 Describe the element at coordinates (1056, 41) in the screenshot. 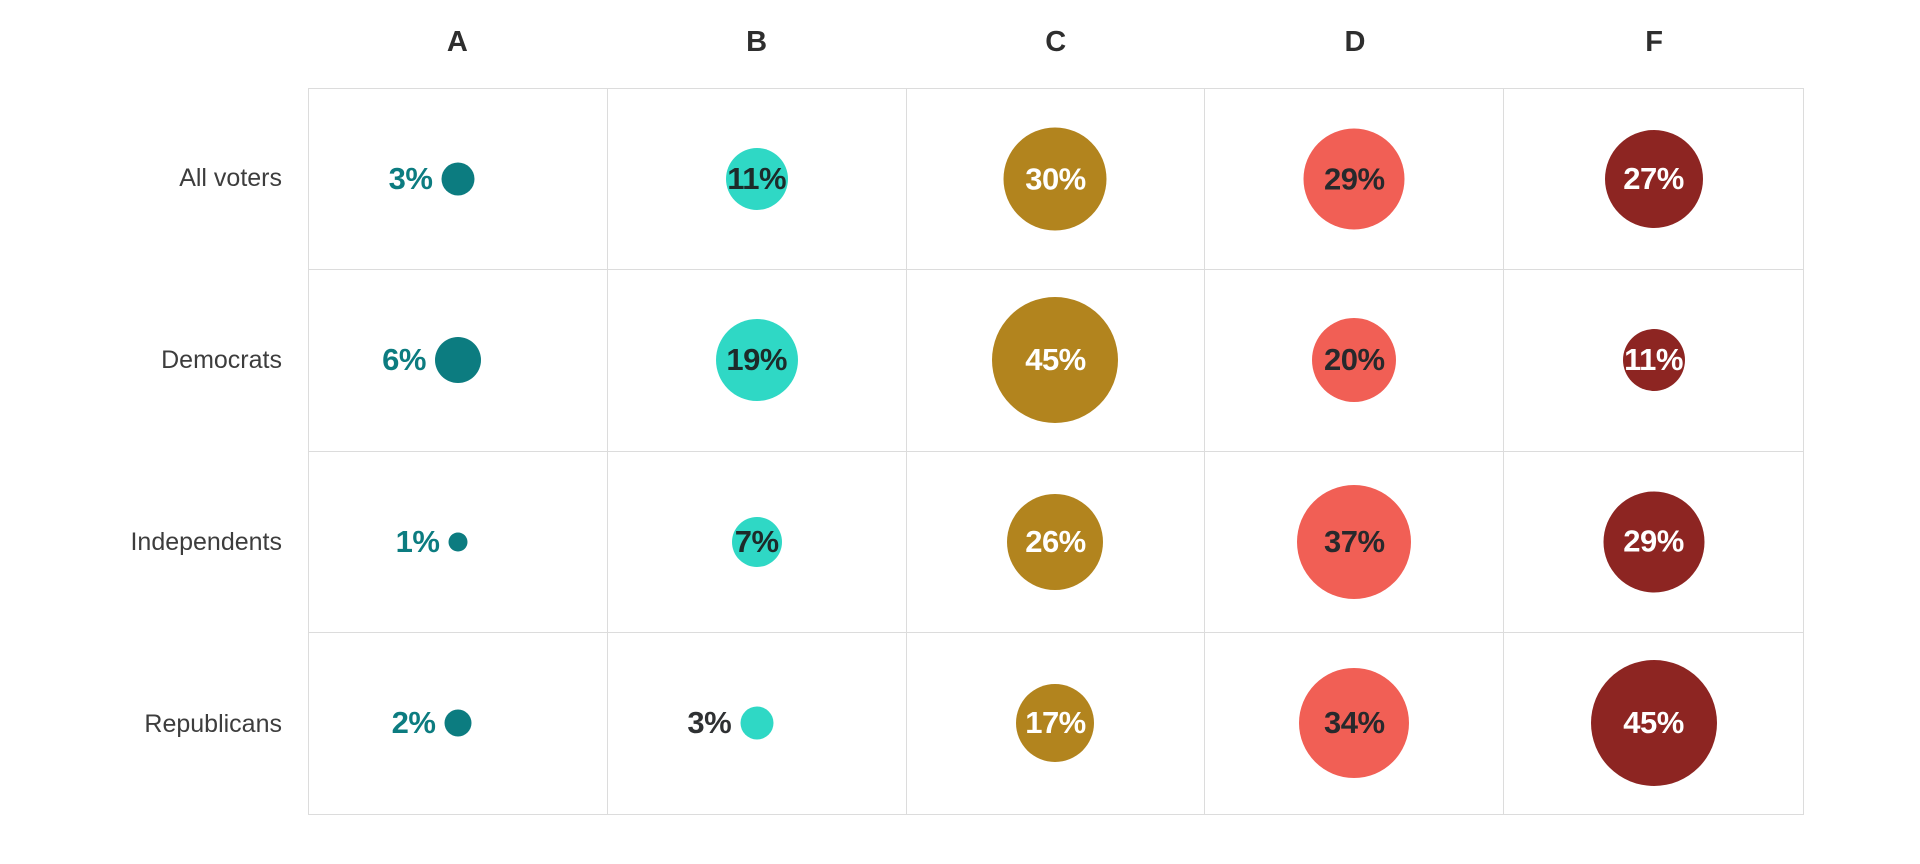

I see `column-header-C: C` at that location.